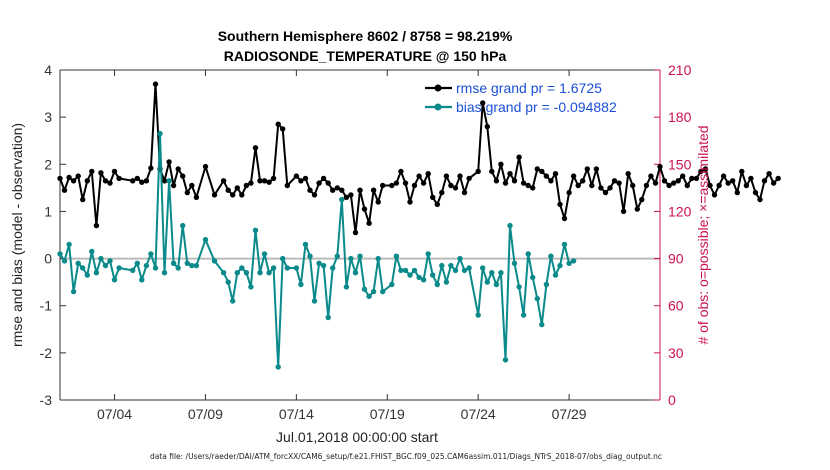 The height and width of the screenshot is (470, 830). Describe the element at coordinates (673, 235) in the screenshot. I see `right-y-axis-ticks: 0 30 60 90 120 150 180 210` at that location.